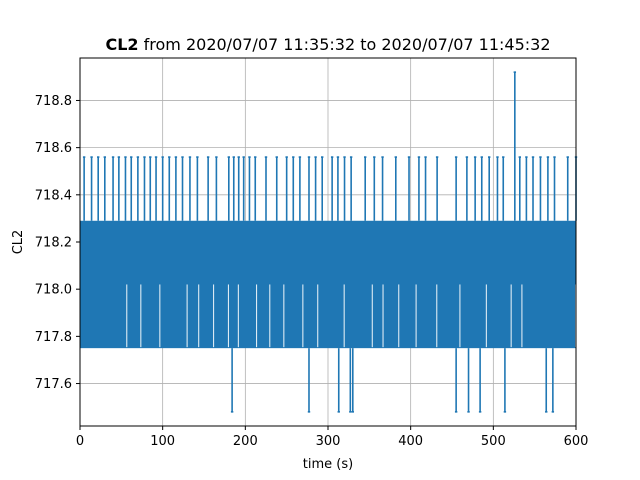  Describe the element at coordinates (162, 441) in the screenshot. I see `x-tick-label: 100` at that location.